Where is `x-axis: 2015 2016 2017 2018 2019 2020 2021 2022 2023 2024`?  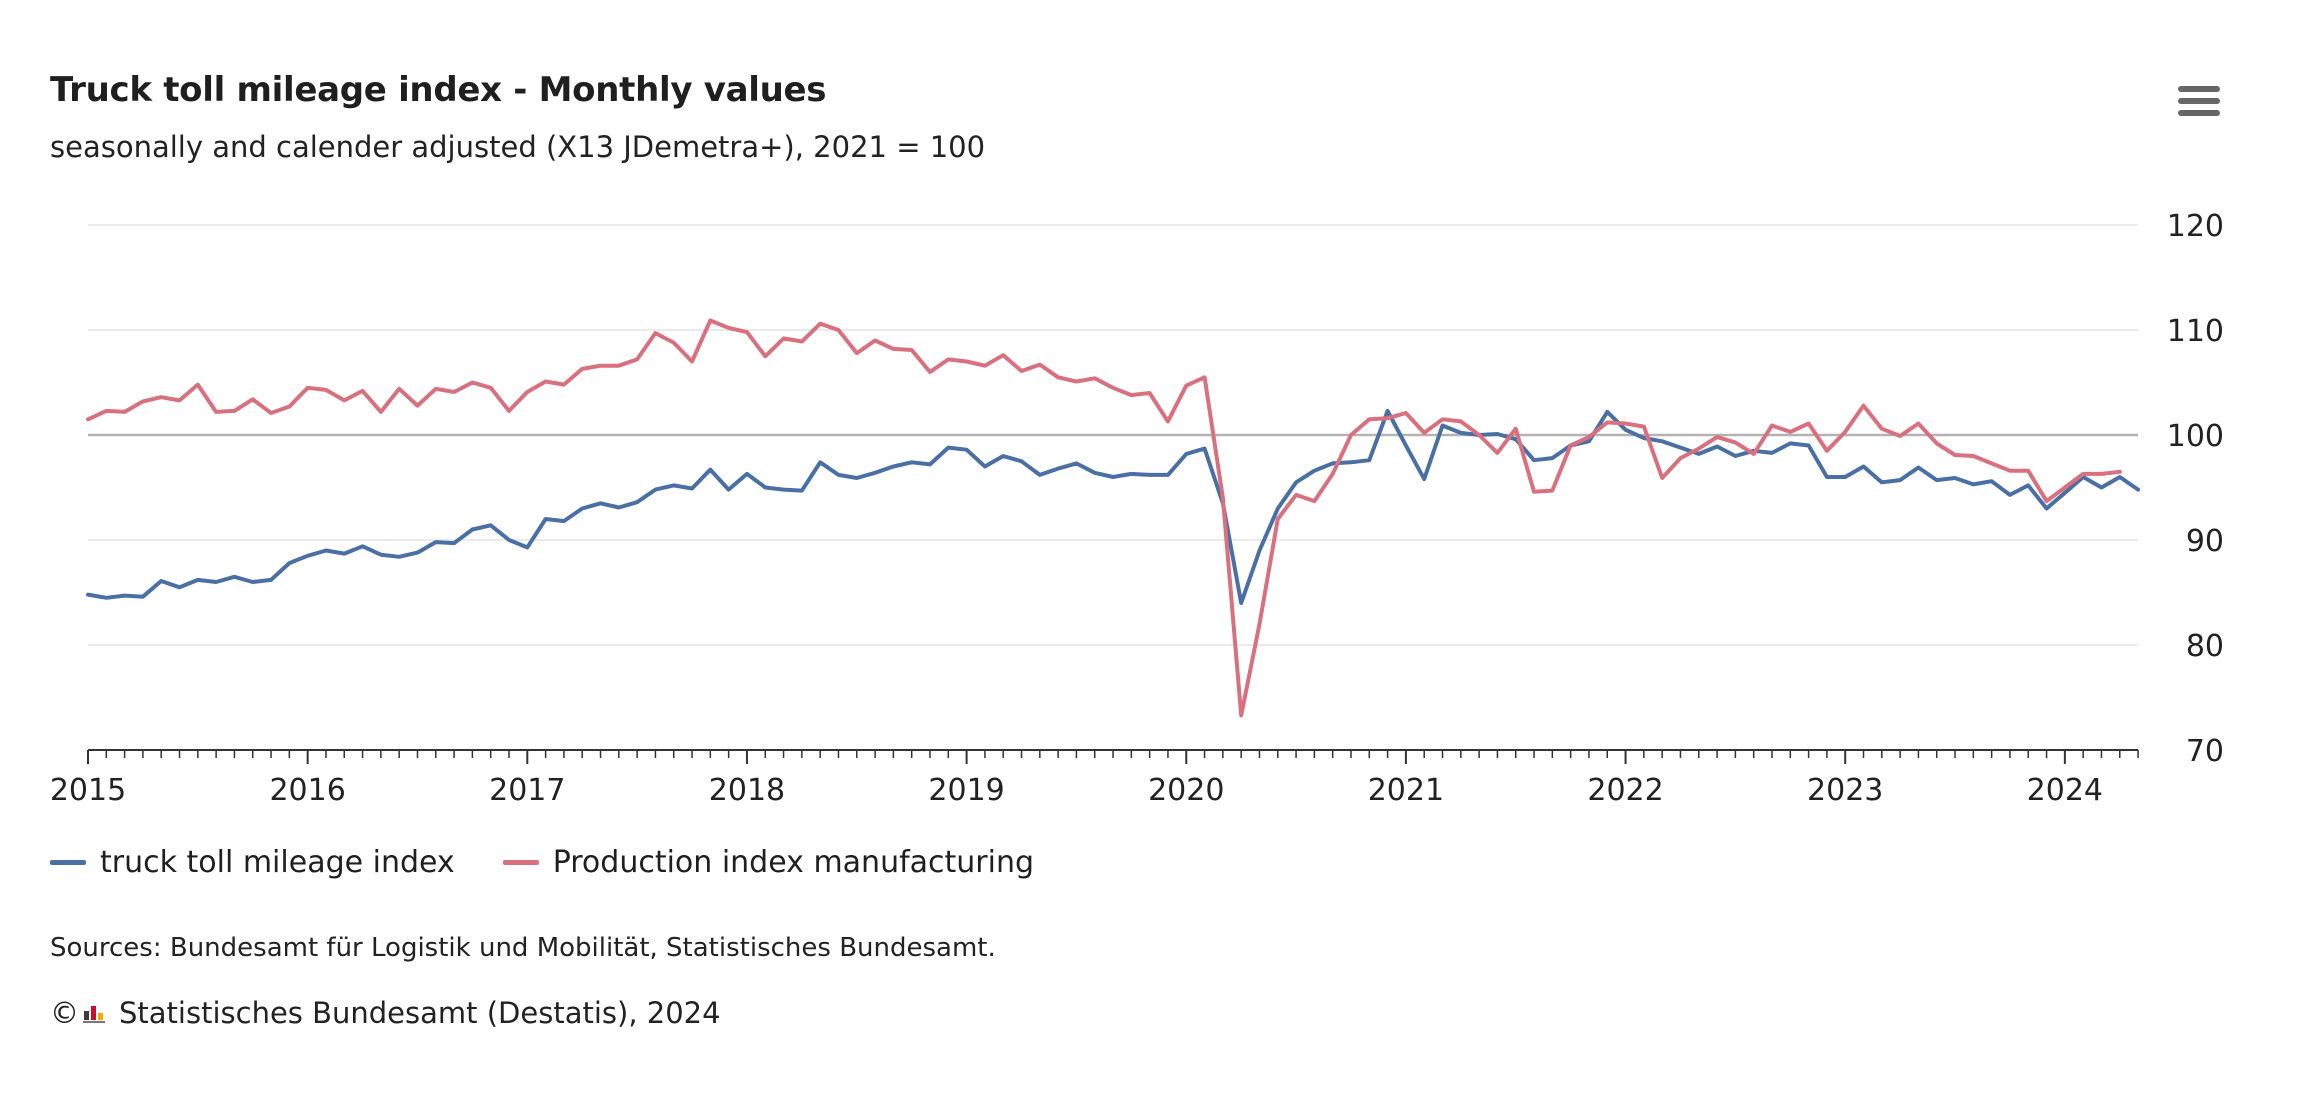
x-axis: 2015 2016 2017 2018 2019 2020 2021 2022 2023 2024 is located at coordinates (1094, 778).